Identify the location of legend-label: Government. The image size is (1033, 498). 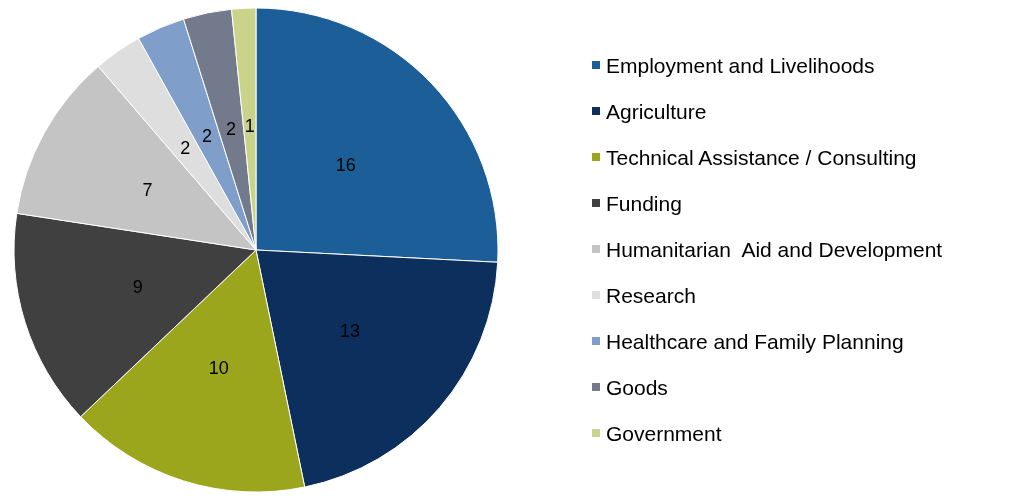
(664, 433).